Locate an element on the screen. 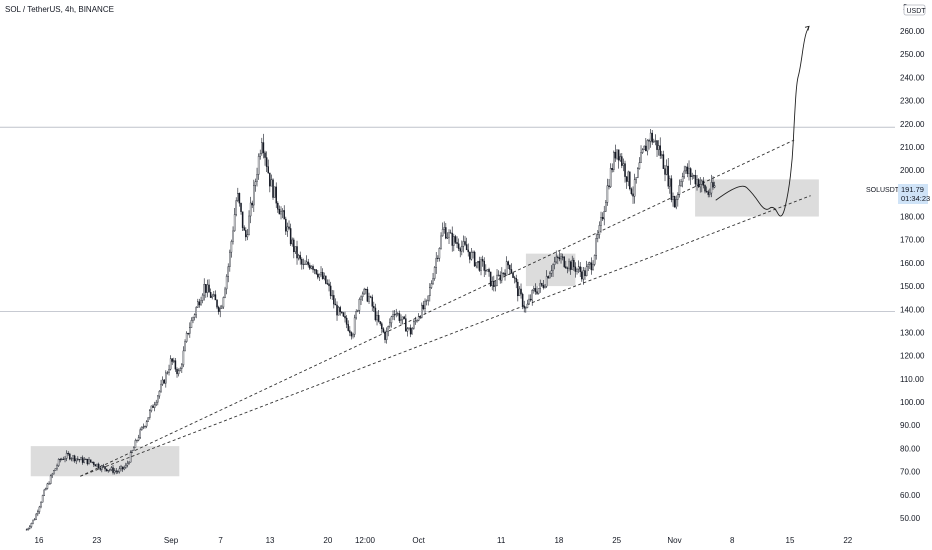 The image size is (932, 550). projection-line is located at coordinates (762, 121).